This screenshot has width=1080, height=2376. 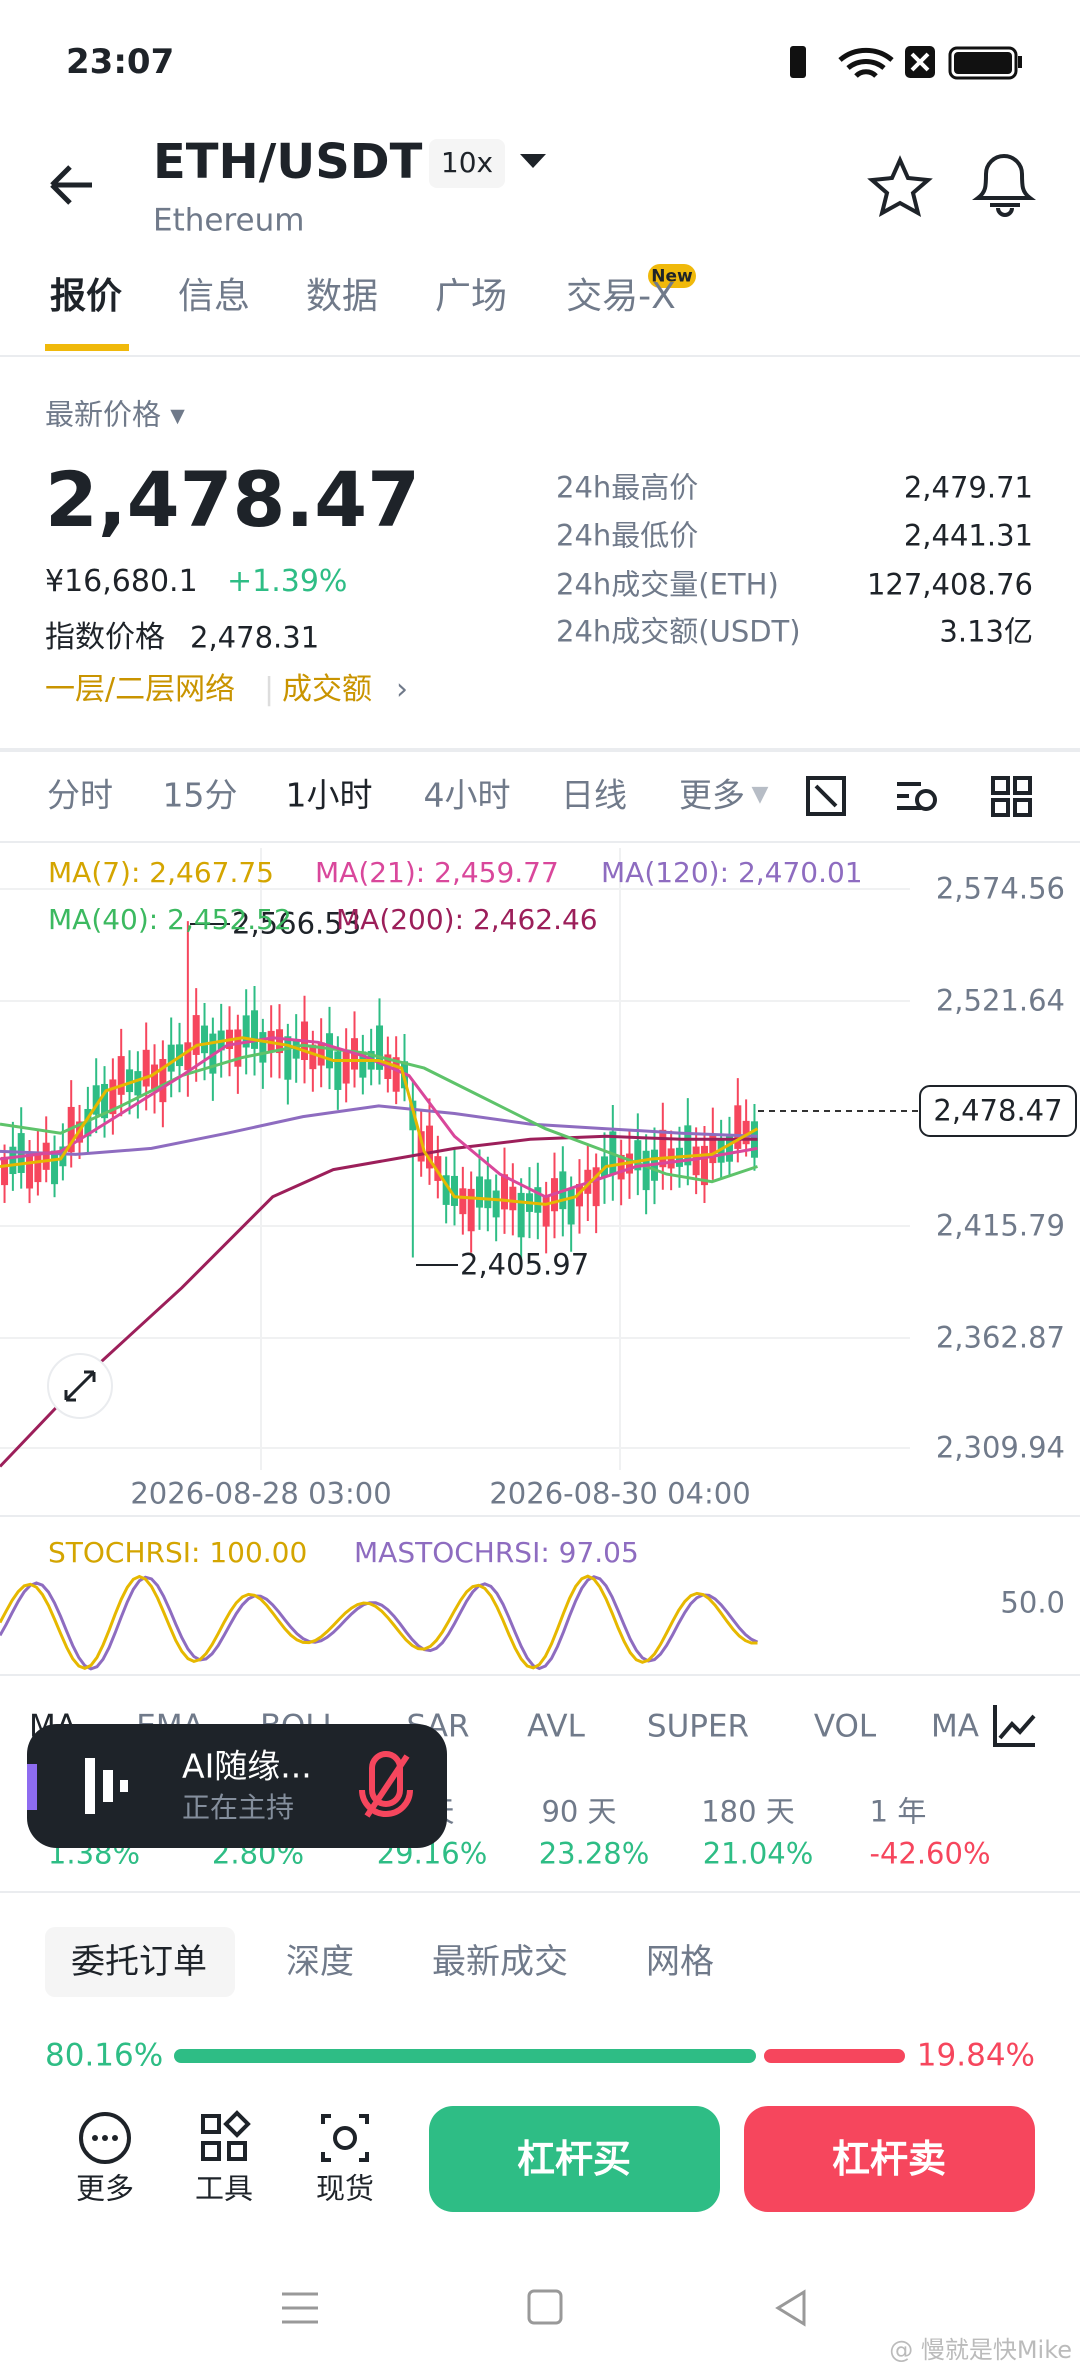 What do you see at coordinates (758, 1853) in the screenshot?
I see `return-value: 21.04%` at bounding box center [758, 1853].